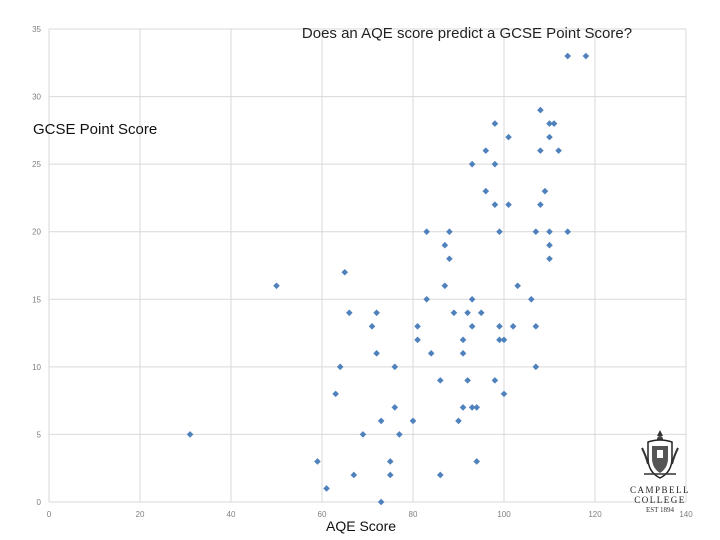 Image resolution: width=720 pixels, height=540 pixels. What do you see at coordinates (39, 502) in the screenshot?
I see `y-tick-label: 0` at bounding box center [39, 502].